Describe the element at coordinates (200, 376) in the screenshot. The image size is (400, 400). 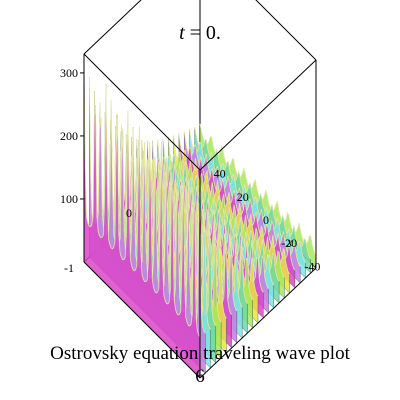
I see `caption-line-2: 6` at that location.